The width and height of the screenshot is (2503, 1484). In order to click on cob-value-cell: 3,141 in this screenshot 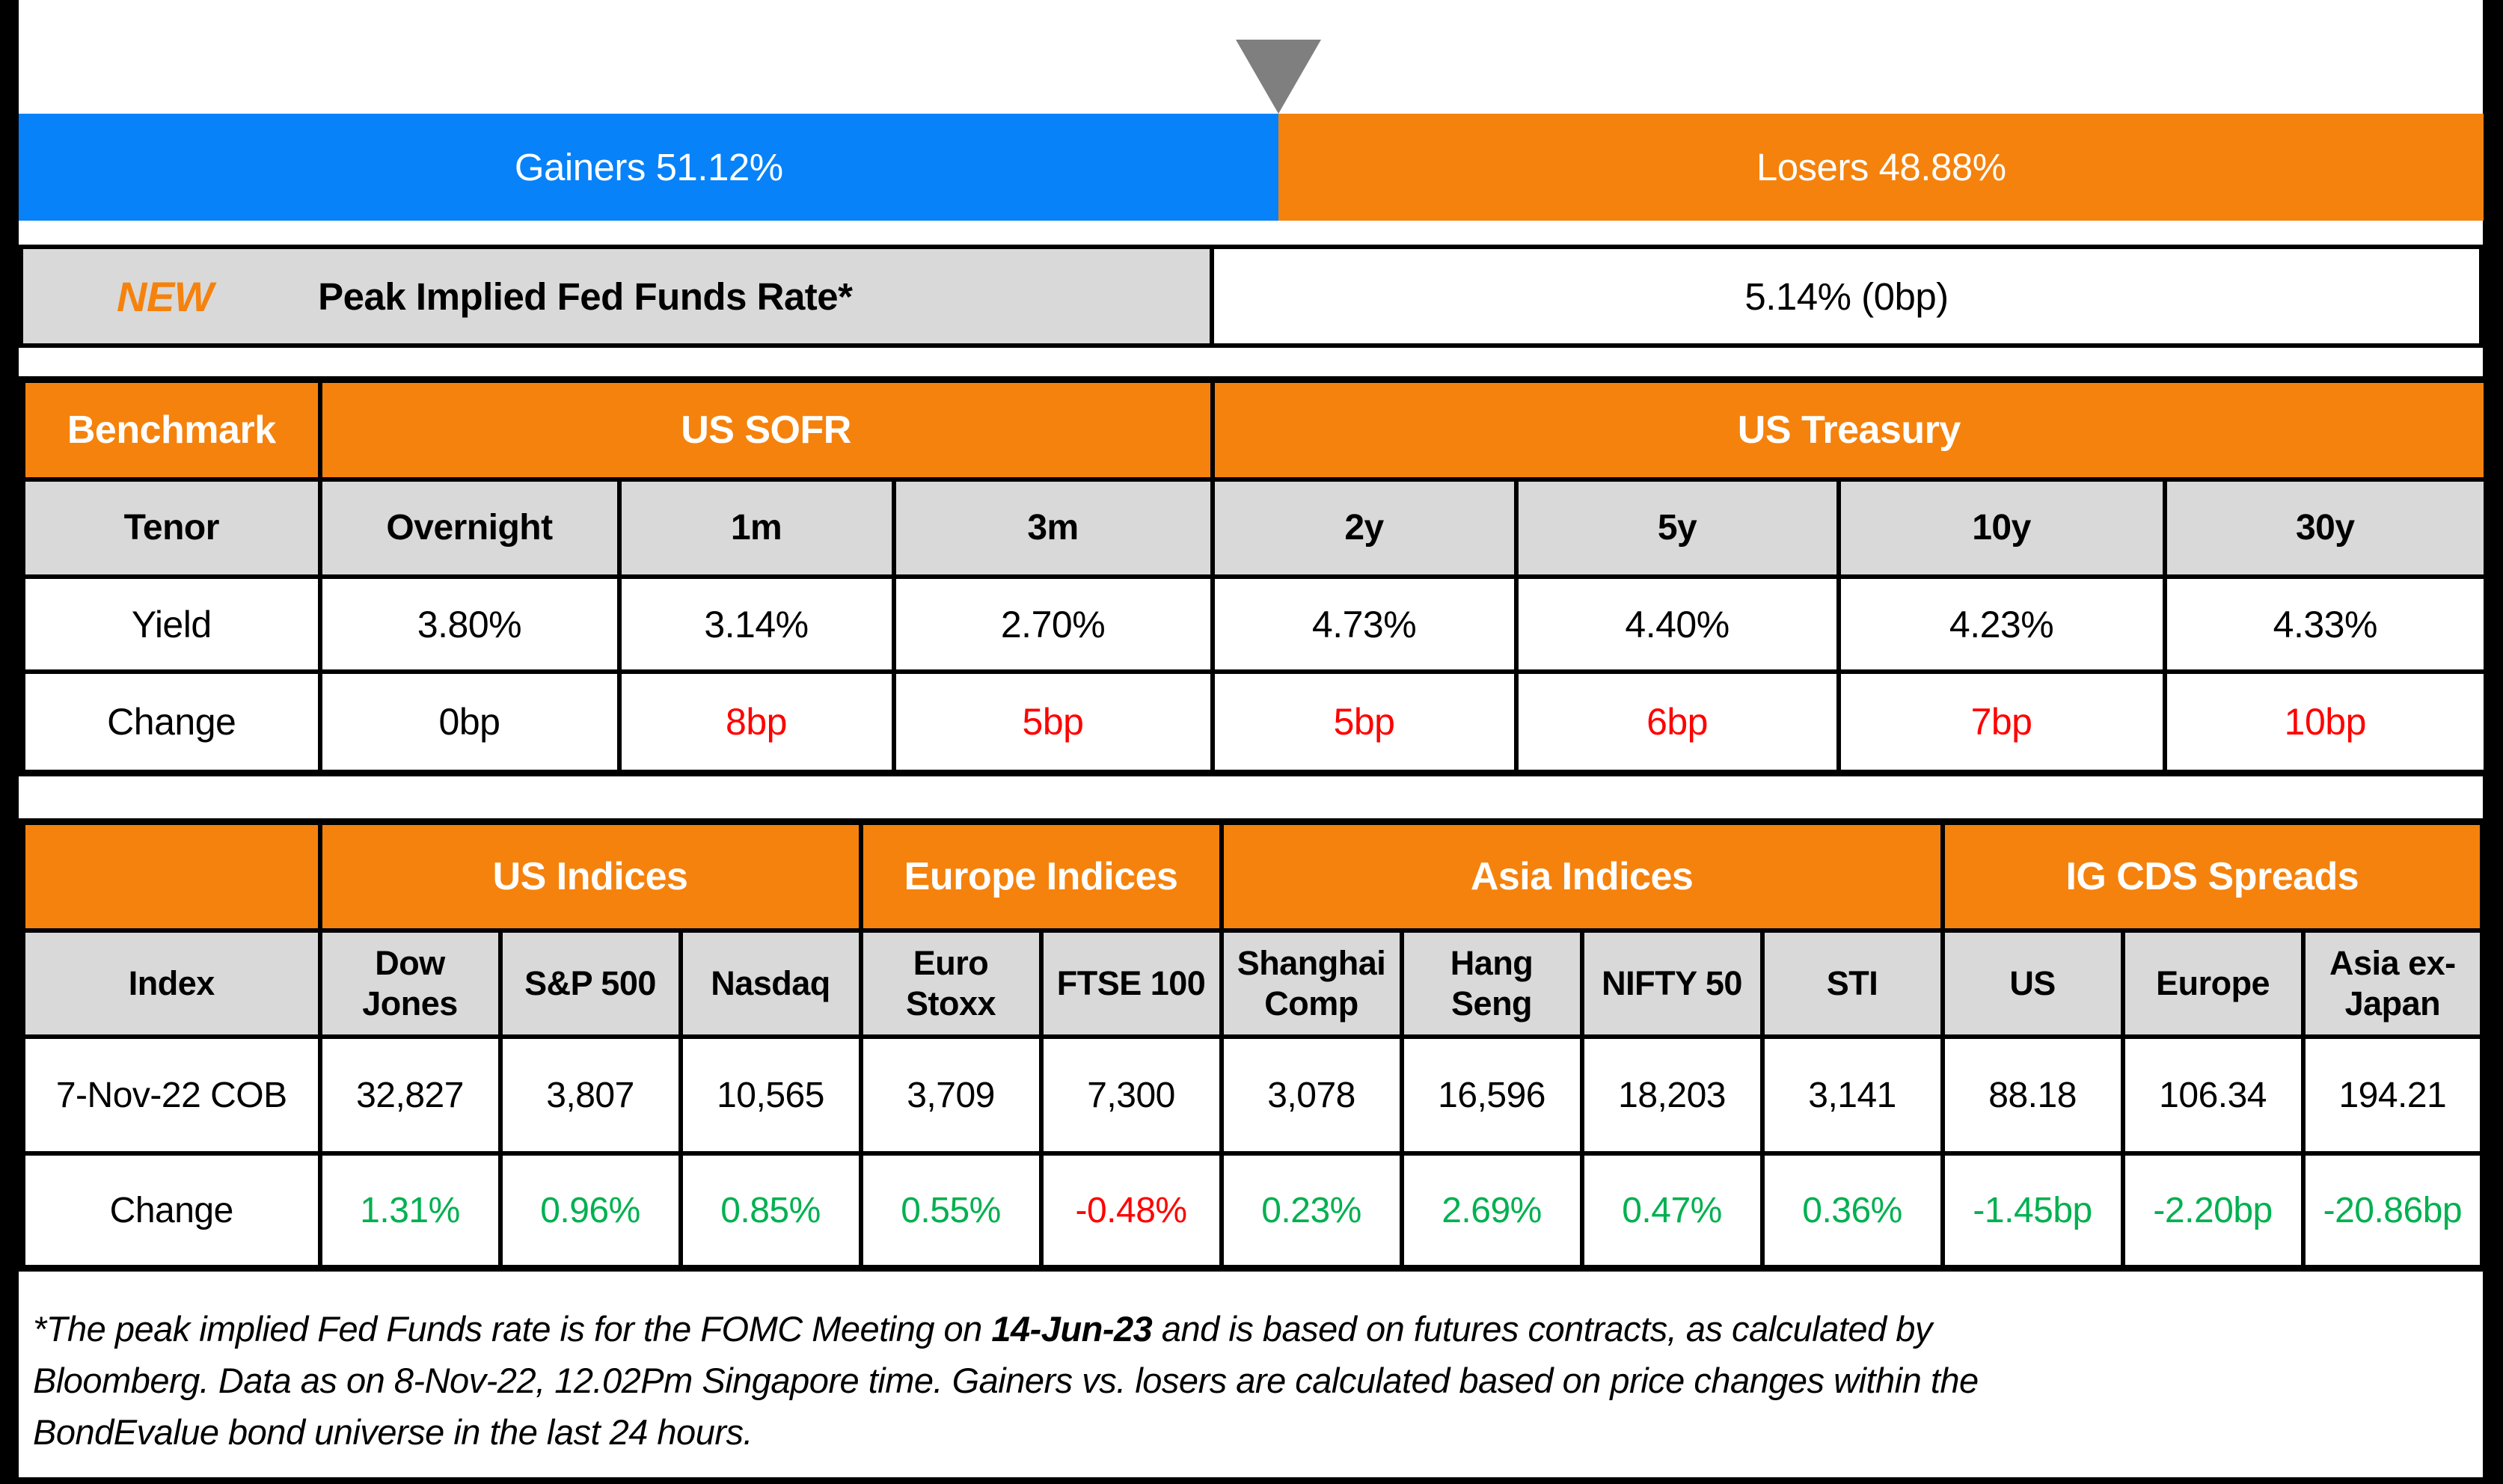, I will do `click(1852, 1095)`.